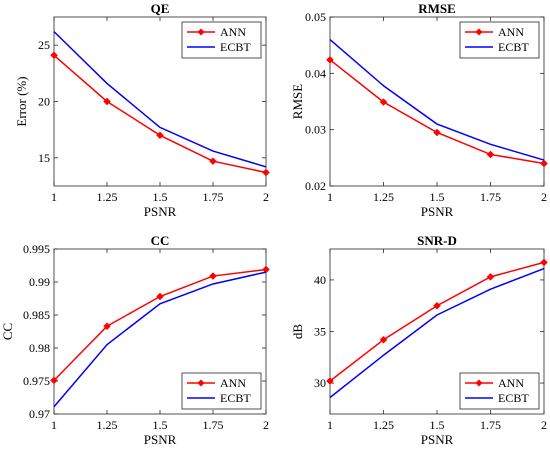 Image resolution: width=550 pixels, height=458 pixels. Describe the element at coordinates (44, 158) in the screenshot. I see `y-tick-label: 15` at that location.